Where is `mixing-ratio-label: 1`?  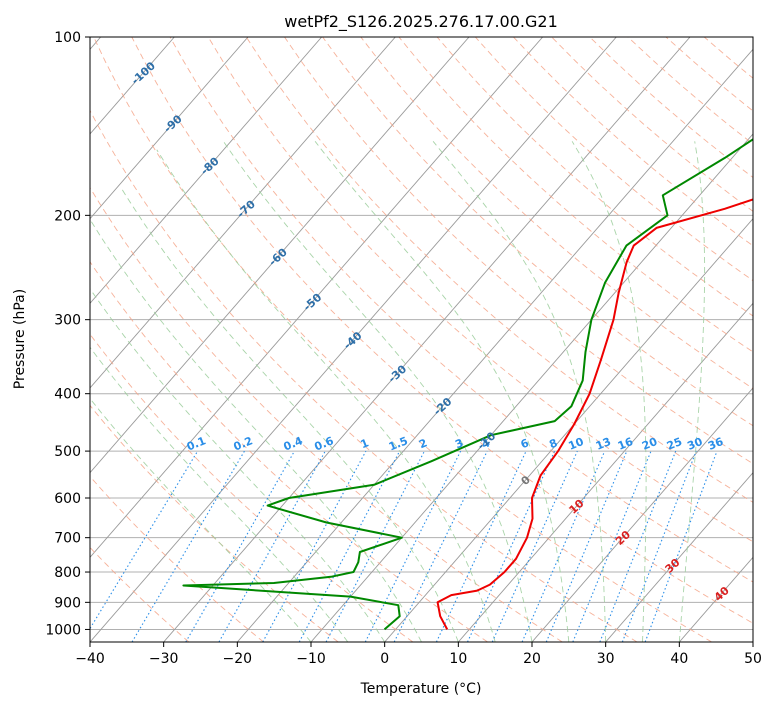 mixing-ratio-label: 1 is located at coordinates (365, 443).